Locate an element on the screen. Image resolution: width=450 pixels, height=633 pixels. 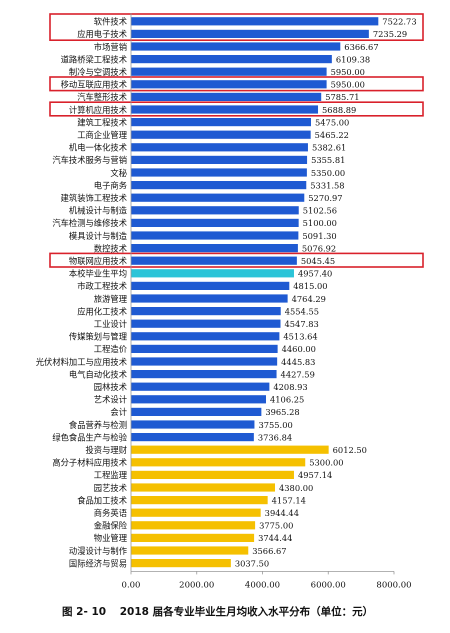
value-label: 4157.14 is located at coordinates (289, 500).